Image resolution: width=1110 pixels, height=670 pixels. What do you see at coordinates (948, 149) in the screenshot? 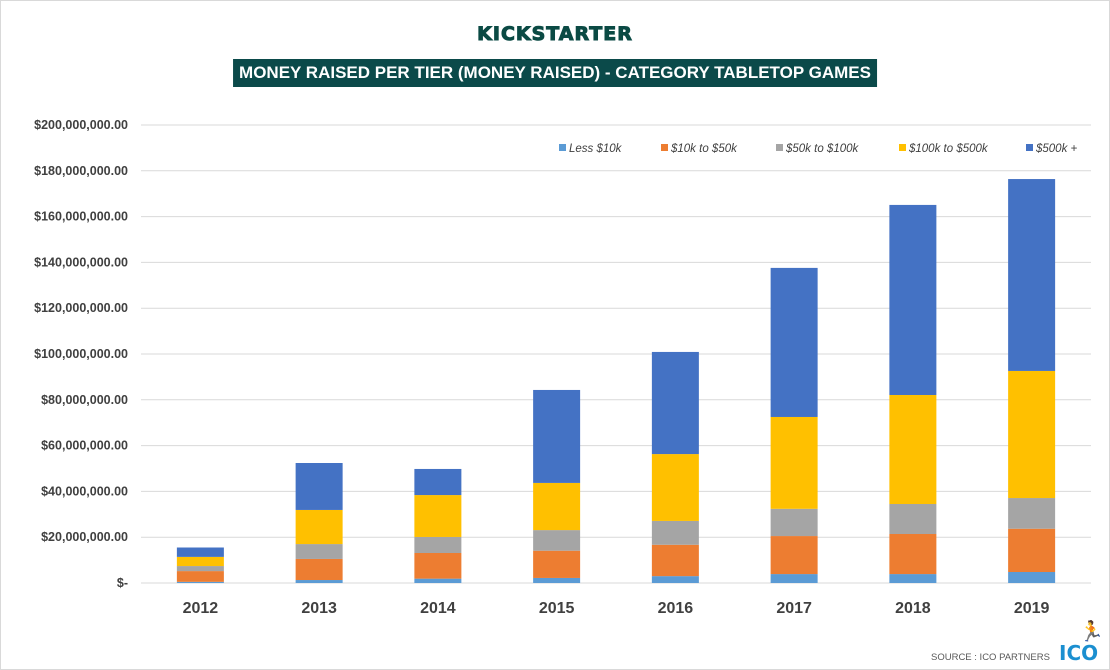
I see `legend-label: $100k to $500k` at bounding box center [948, 149].